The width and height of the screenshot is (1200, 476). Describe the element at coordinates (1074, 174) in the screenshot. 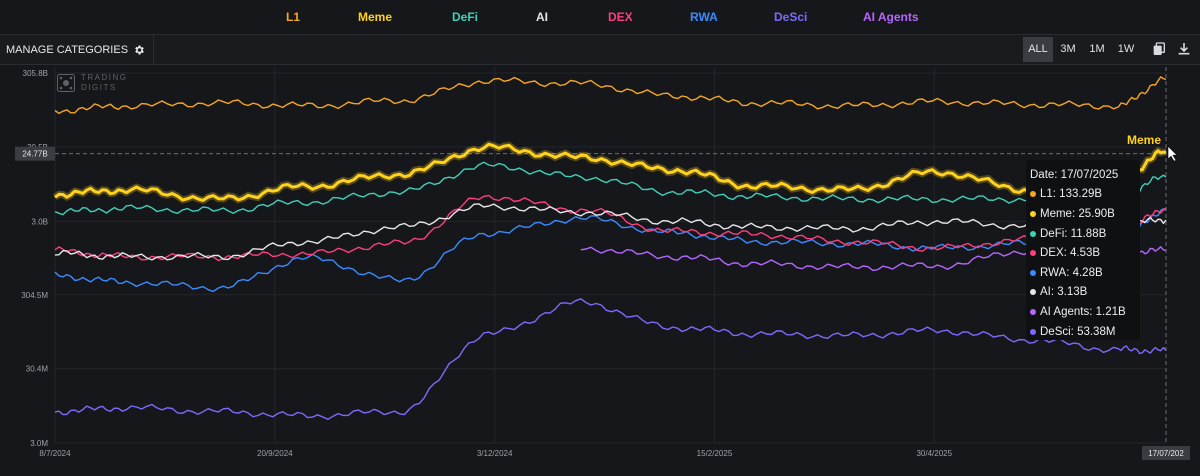

I see `tooltip-date: Date: 17/07/2025` at that location.